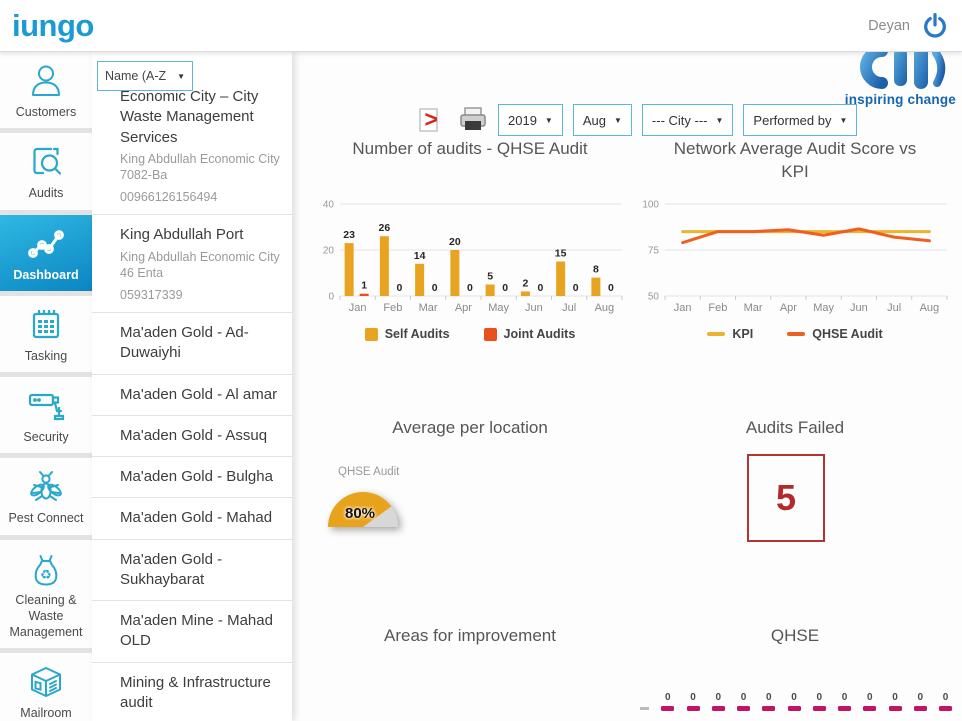 The width and height of the screenshot is (962, 721). I want to click on gauge-value: 80%, so click(360, 513).